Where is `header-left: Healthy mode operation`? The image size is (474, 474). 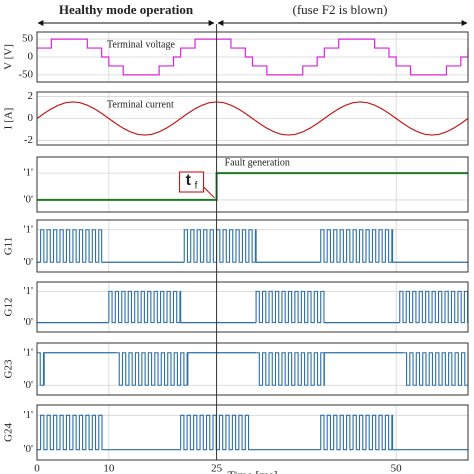 header-left: Healthy mode operation is located at coordinates (126, 9).